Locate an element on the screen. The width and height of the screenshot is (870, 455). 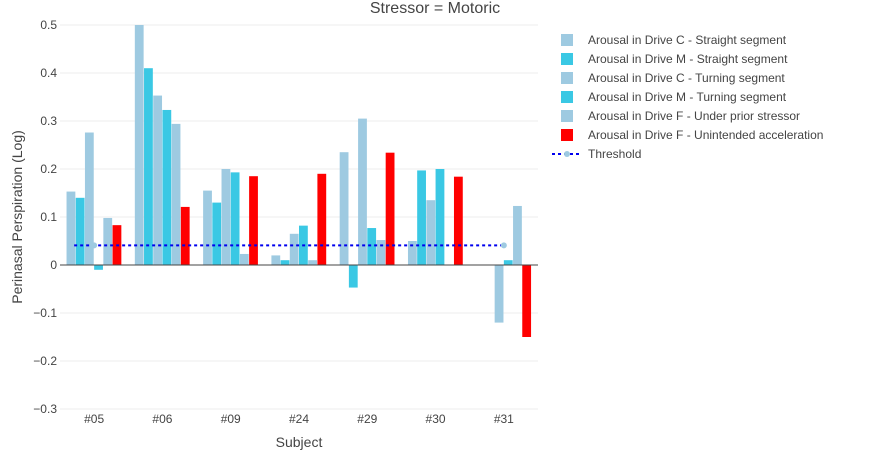
x-tick-label: #05 is located at coordinates (94, 419).